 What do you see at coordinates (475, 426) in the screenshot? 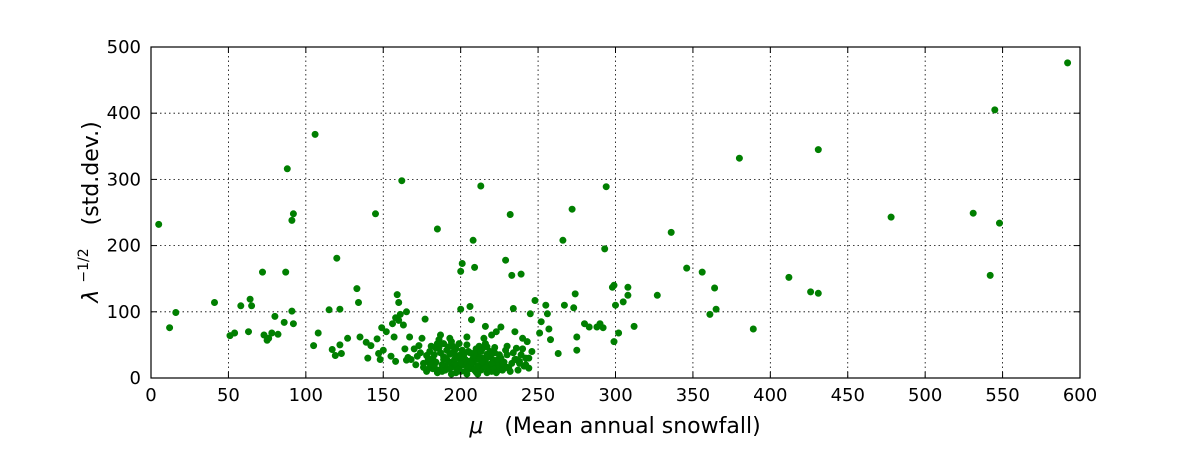
I see `x-axis-symbol: μ` at bounding box center [475, 426].